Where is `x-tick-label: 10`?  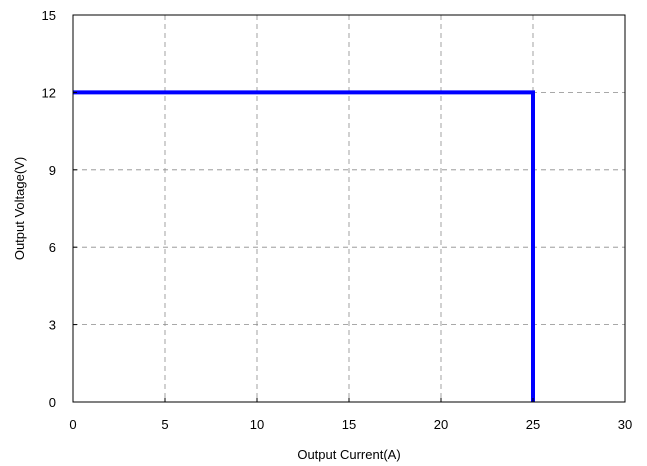
x-tick-label: 10 is located at coordinates (257, 424).